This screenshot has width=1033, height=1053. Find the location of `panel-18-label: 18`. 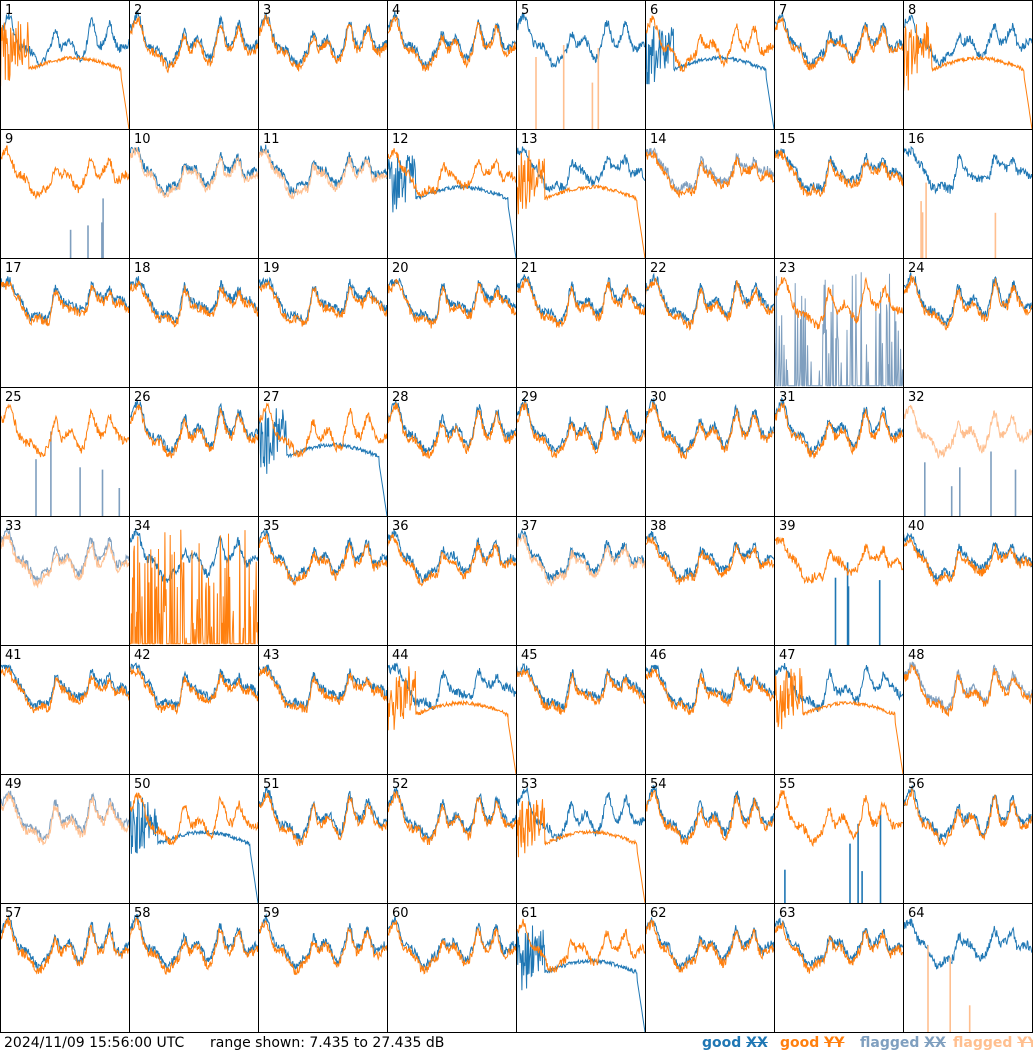

panel-18-label: 18 is located at coordinates (142, 268).